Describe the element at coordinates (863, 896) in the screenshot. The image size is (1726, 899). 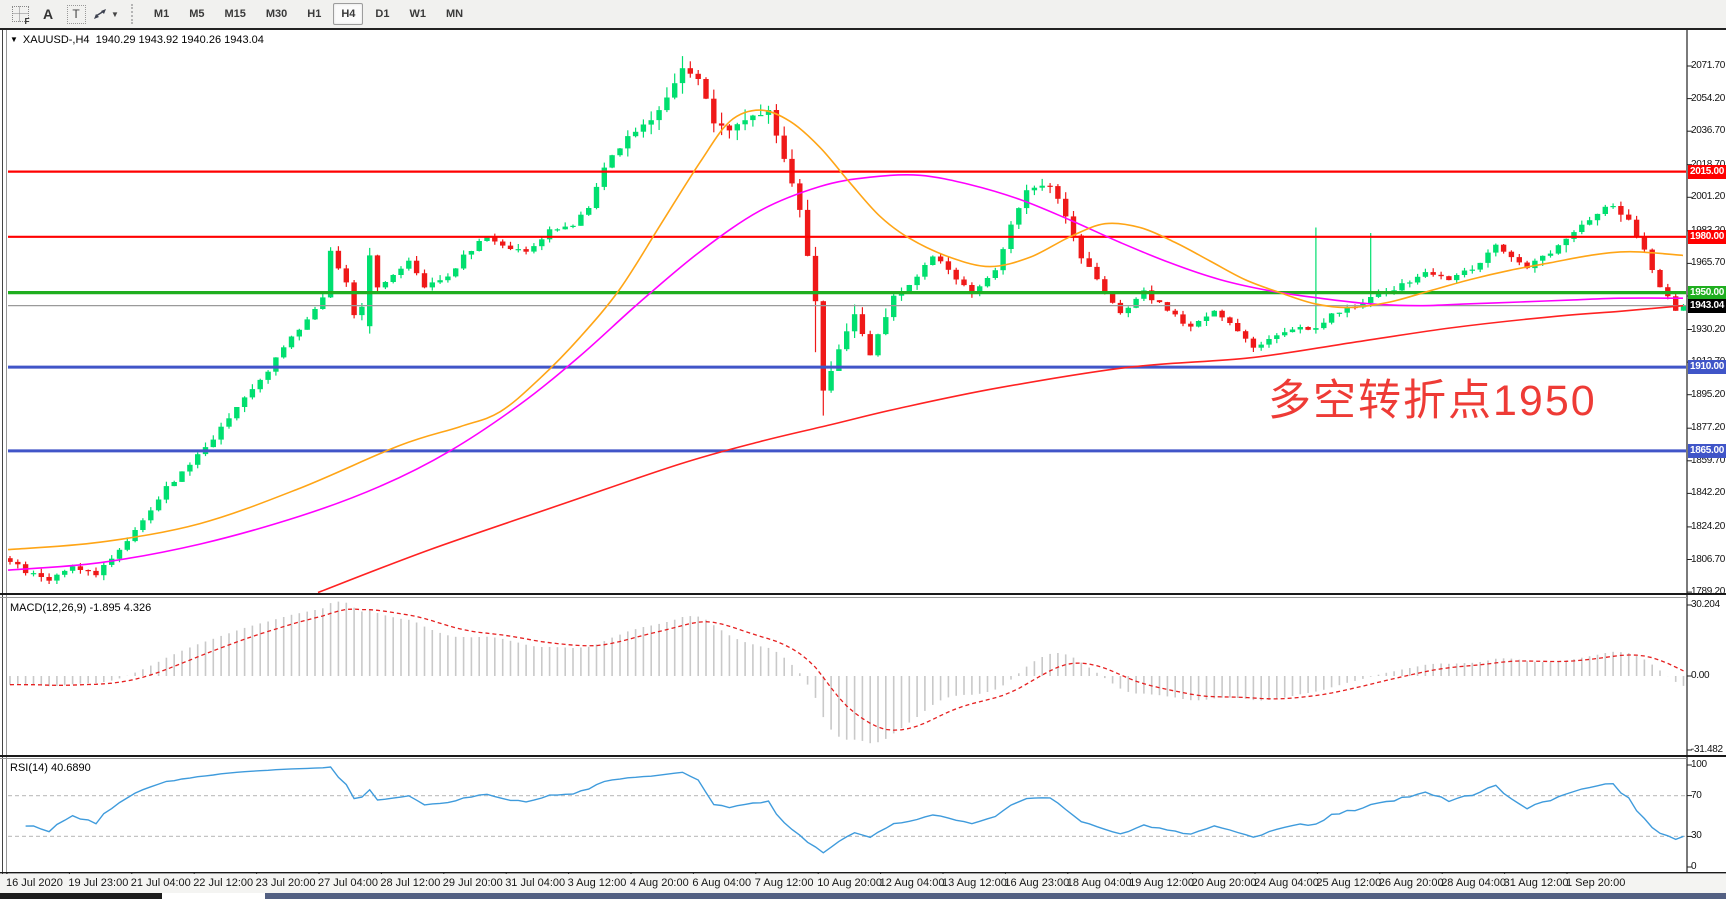
I see `bottom-window-edge` at that location.